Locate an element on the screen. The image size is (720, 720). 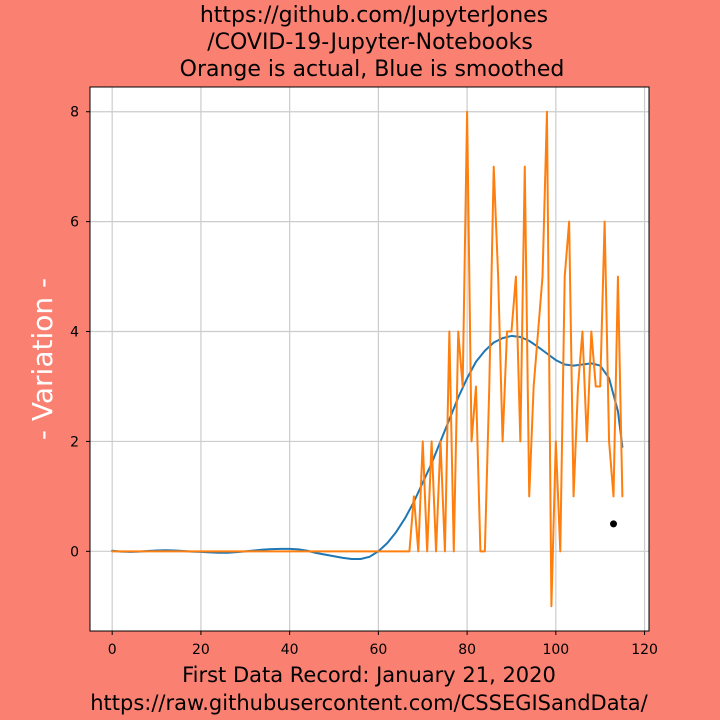
chart-title-line-2: /COVID-19-Jupyter-Notebooks is located at coordinates (370, 42).